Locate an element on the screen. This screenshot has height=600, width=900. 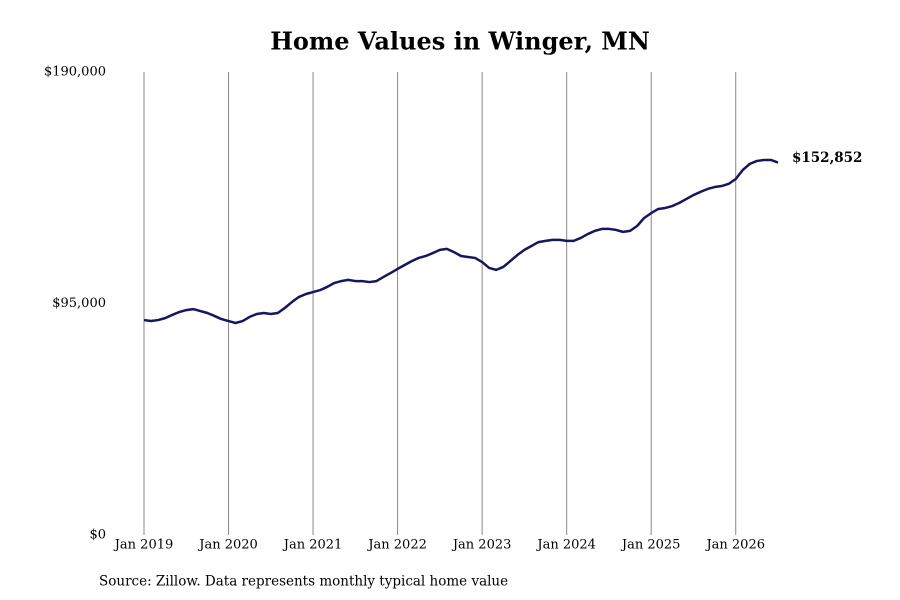
y-tick-label: $0 is located at coordinates (97, 535).